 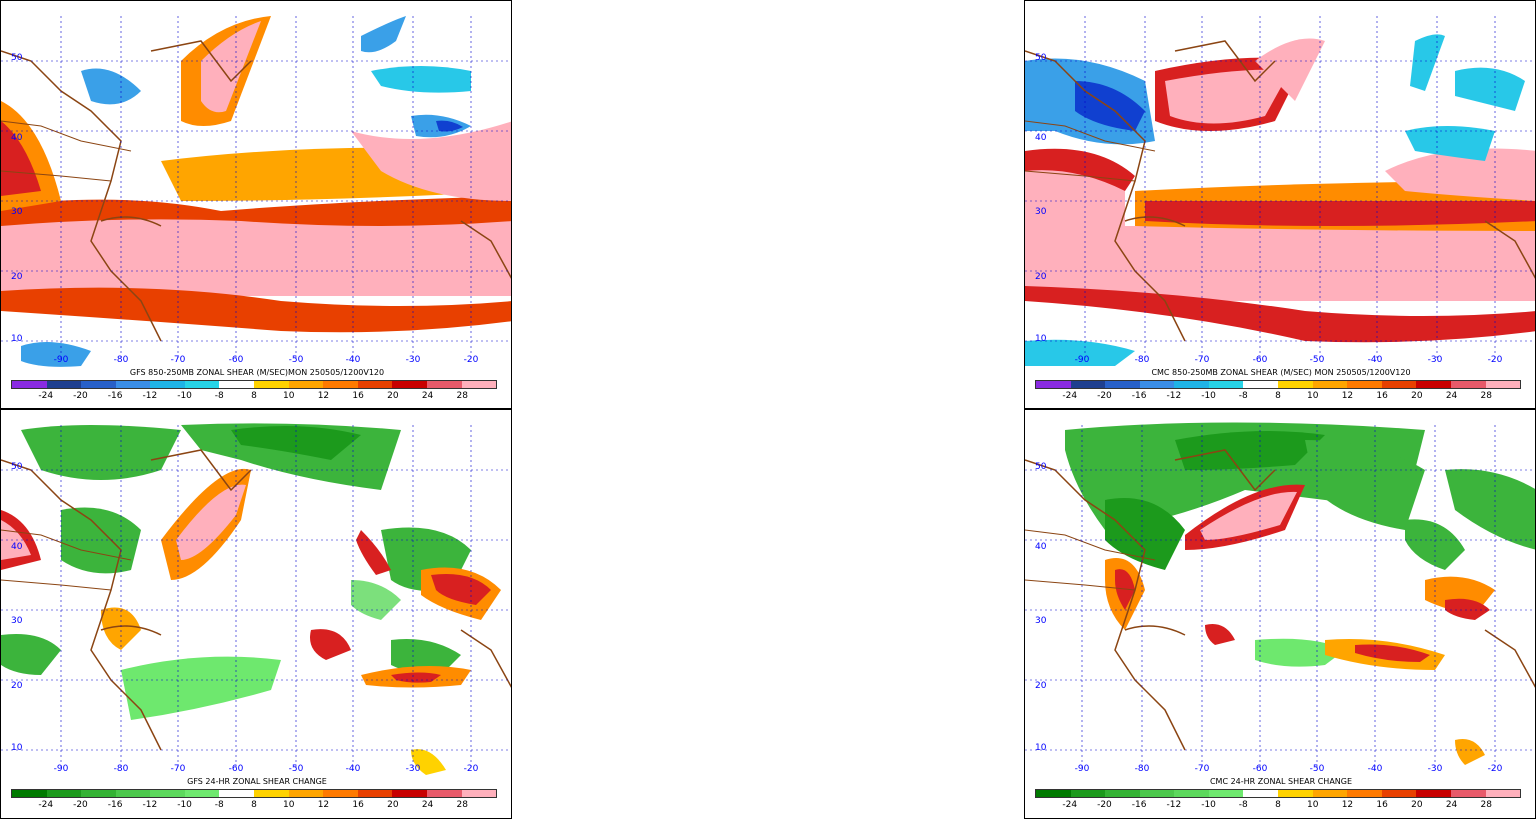 I want to click on map-gfs-change, so click(x=256, y=599).